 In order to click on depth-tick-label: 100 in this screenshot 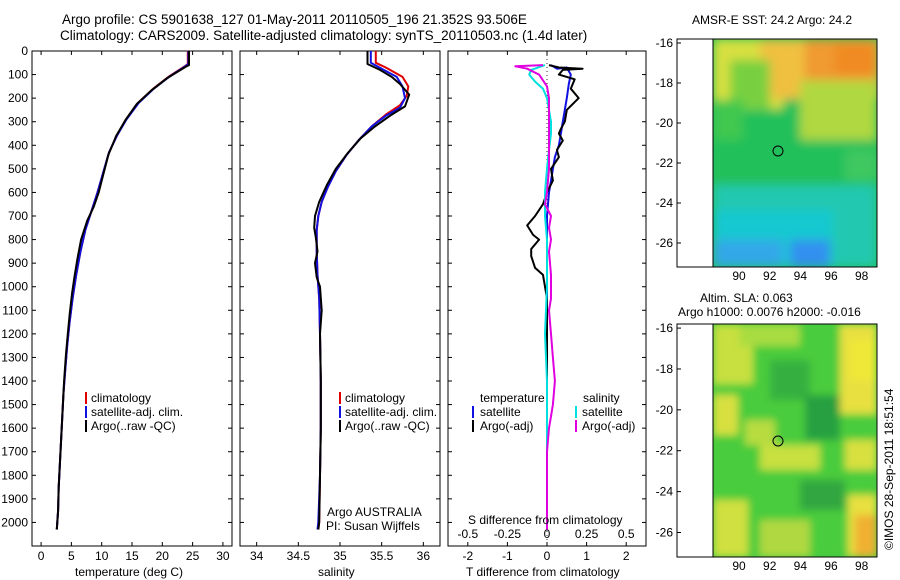, I will do `click(18, 75)`.